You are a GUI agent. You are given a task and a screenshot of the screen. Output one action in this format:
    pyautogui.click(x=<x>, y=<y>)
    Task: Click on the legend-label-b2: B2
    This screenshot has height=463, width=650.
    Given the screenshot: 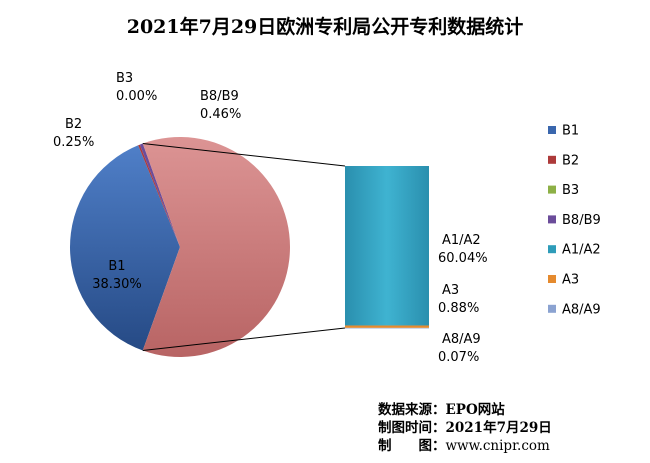 What is the action you would take?
    pyautogui.click(x=570, y=160)
    